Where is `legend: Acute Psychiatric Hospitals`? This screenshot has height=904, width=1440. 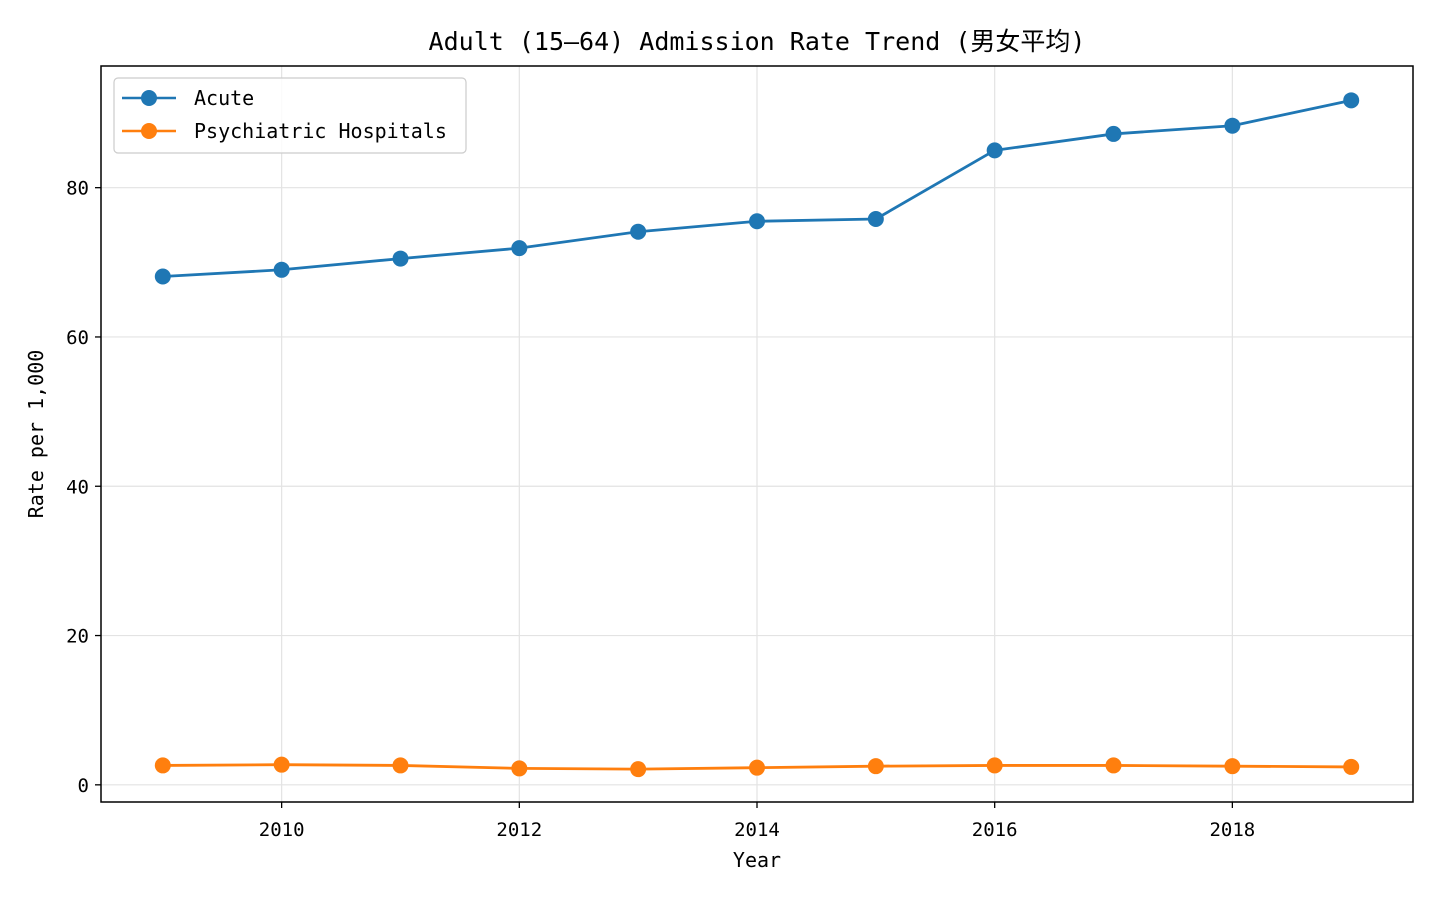
legend: Acute Psychiatric Hospitals is located at coordinates (290, 115).